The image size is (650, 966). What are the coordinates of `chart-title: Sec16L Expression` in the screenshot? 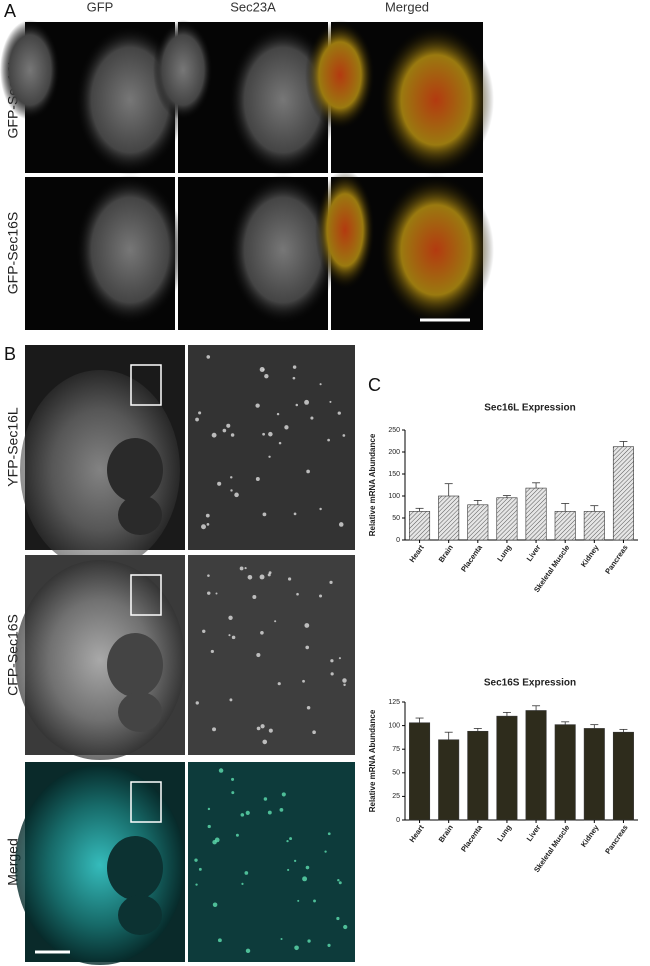 It's located at (530, 408).